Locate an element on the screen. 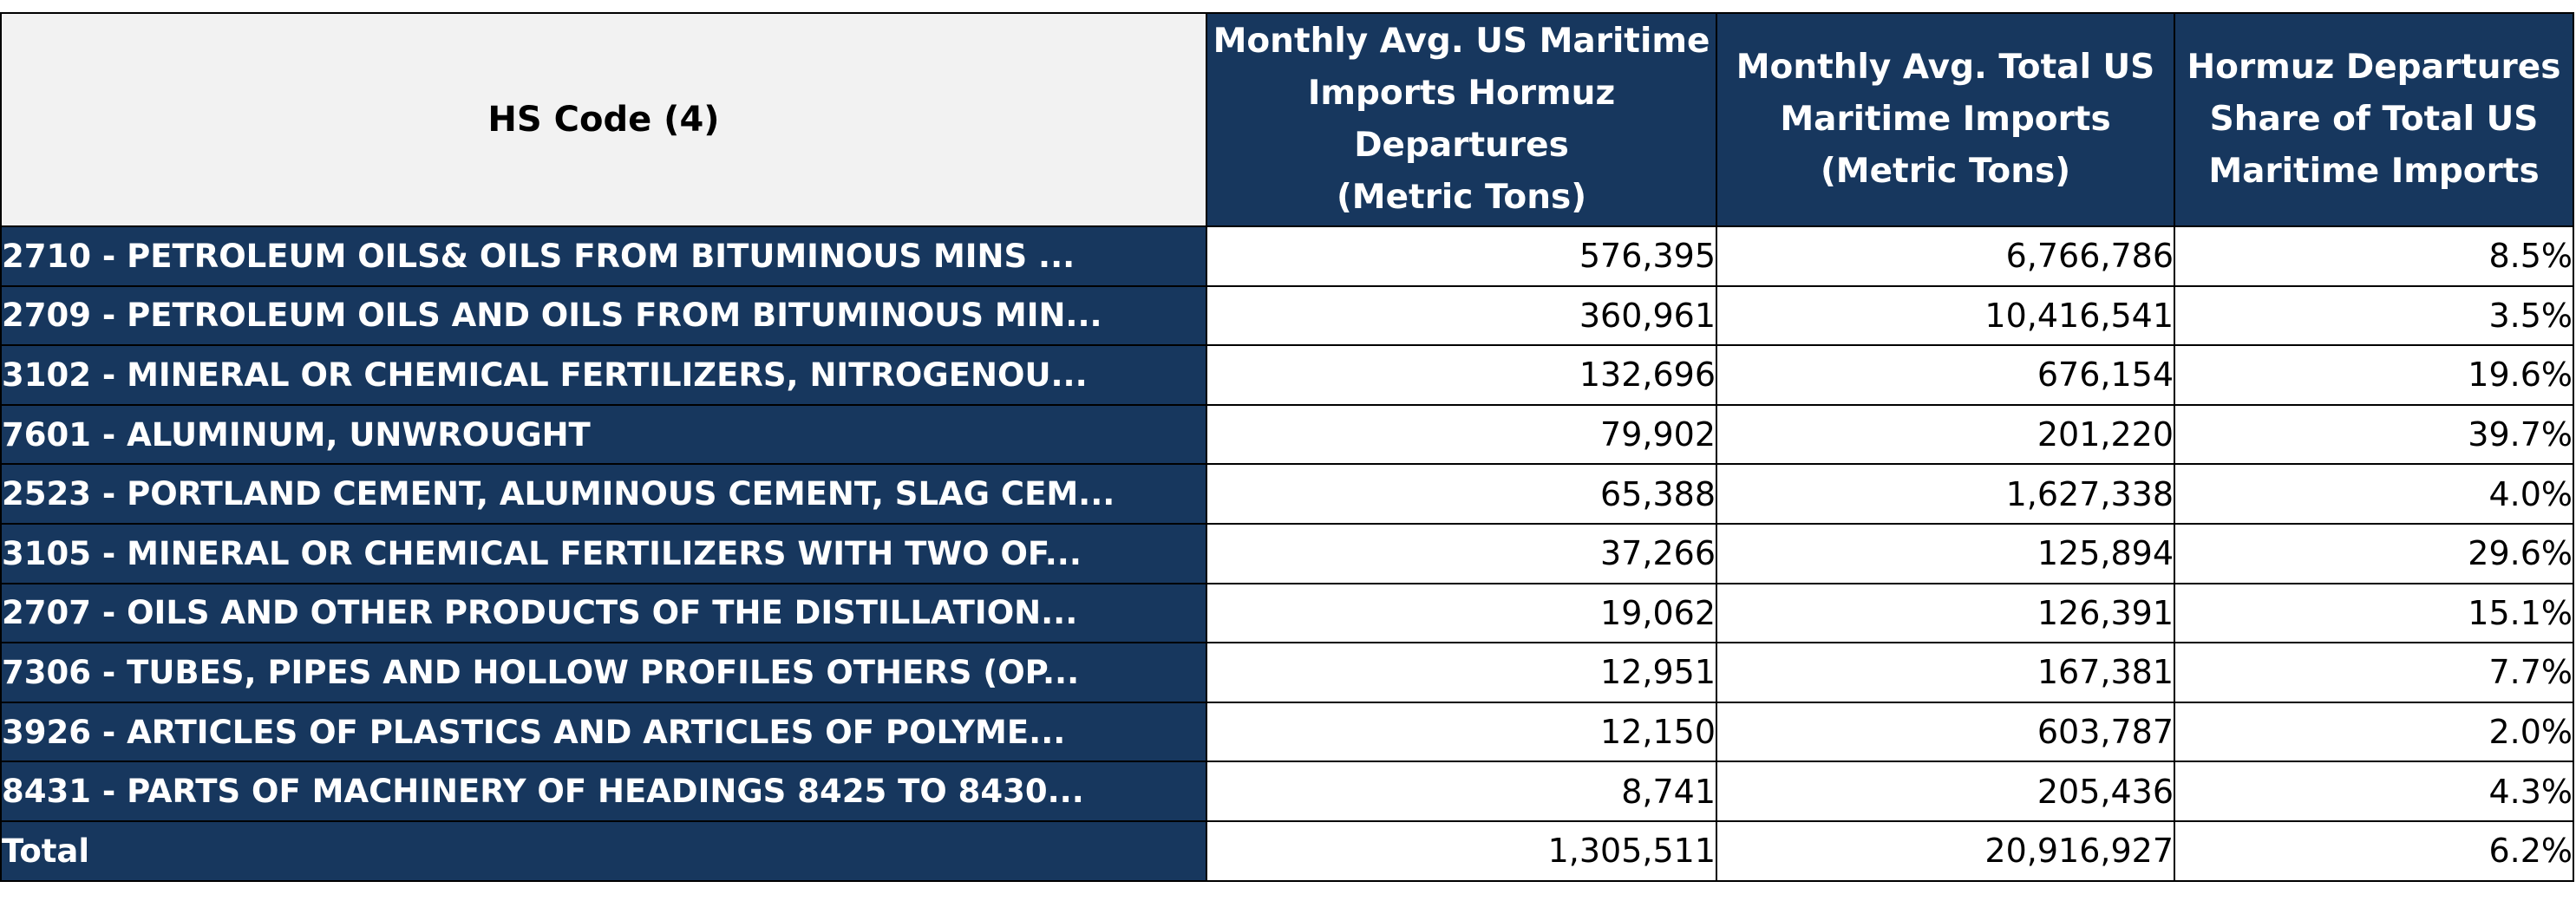  total-imports-cell: 1,627,338 is located at coordinates (1945, 494).